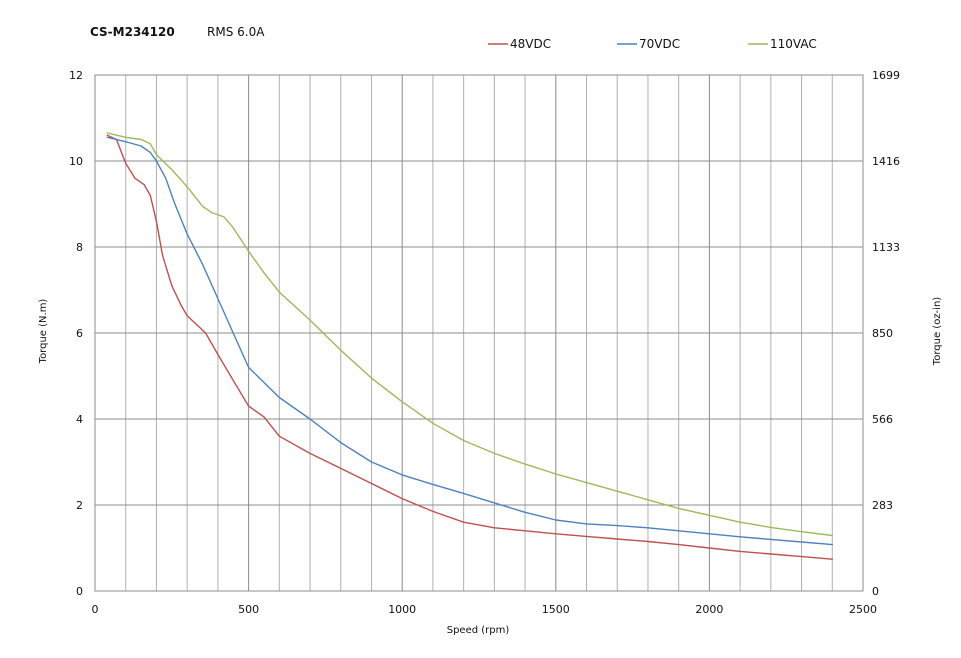  Describe the element at coordinates (76, 161) in the screenshot. I see `y-tick-label: 10` at that location.